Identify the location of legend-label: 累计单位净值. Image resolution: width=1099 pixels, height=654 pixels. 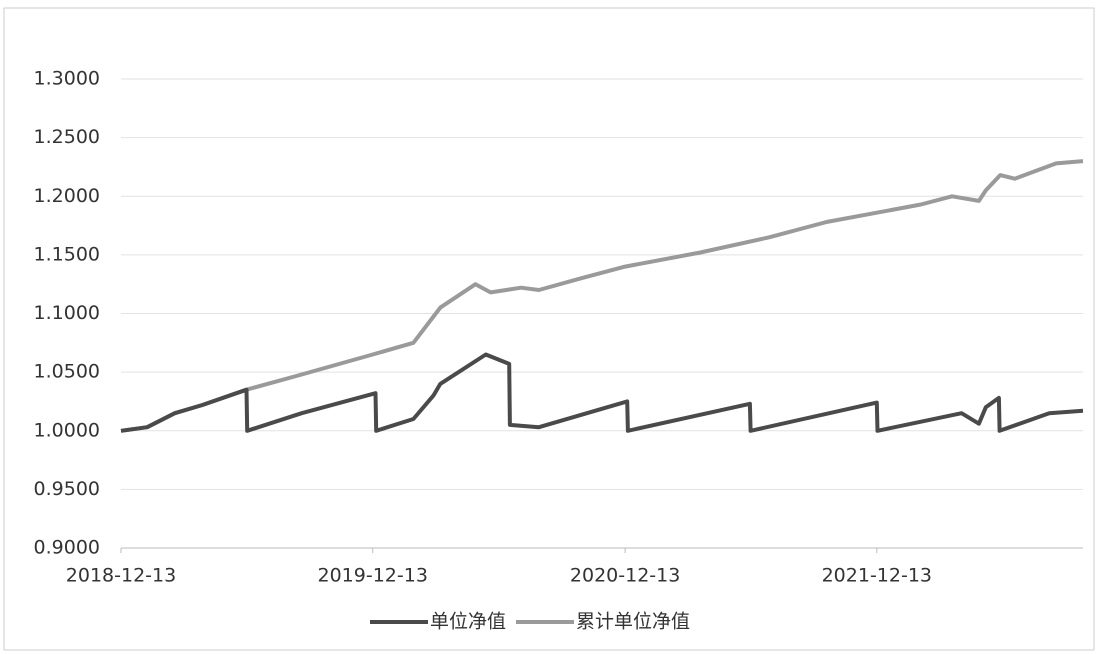
(633, 622).